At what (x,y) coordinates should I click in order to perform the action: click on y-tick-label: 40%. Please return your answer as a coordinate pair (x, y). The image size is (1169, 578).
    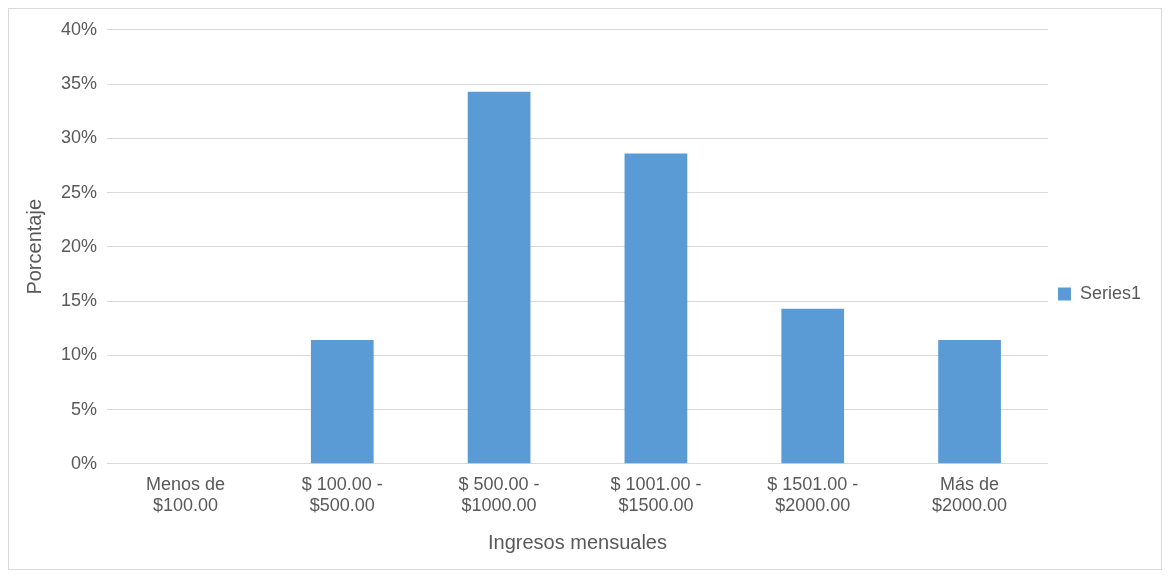
    Looking at the image, I should click on (79, 28).